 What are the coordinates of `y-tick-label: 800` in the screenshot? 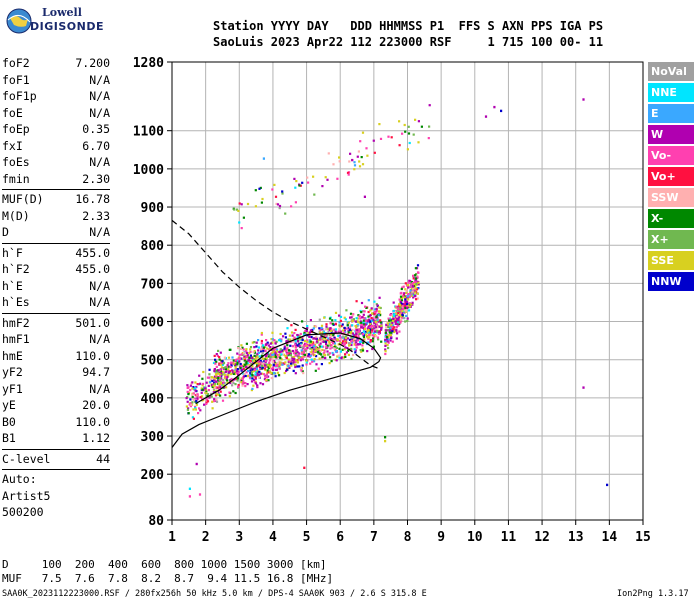 It's located at (153, 246).